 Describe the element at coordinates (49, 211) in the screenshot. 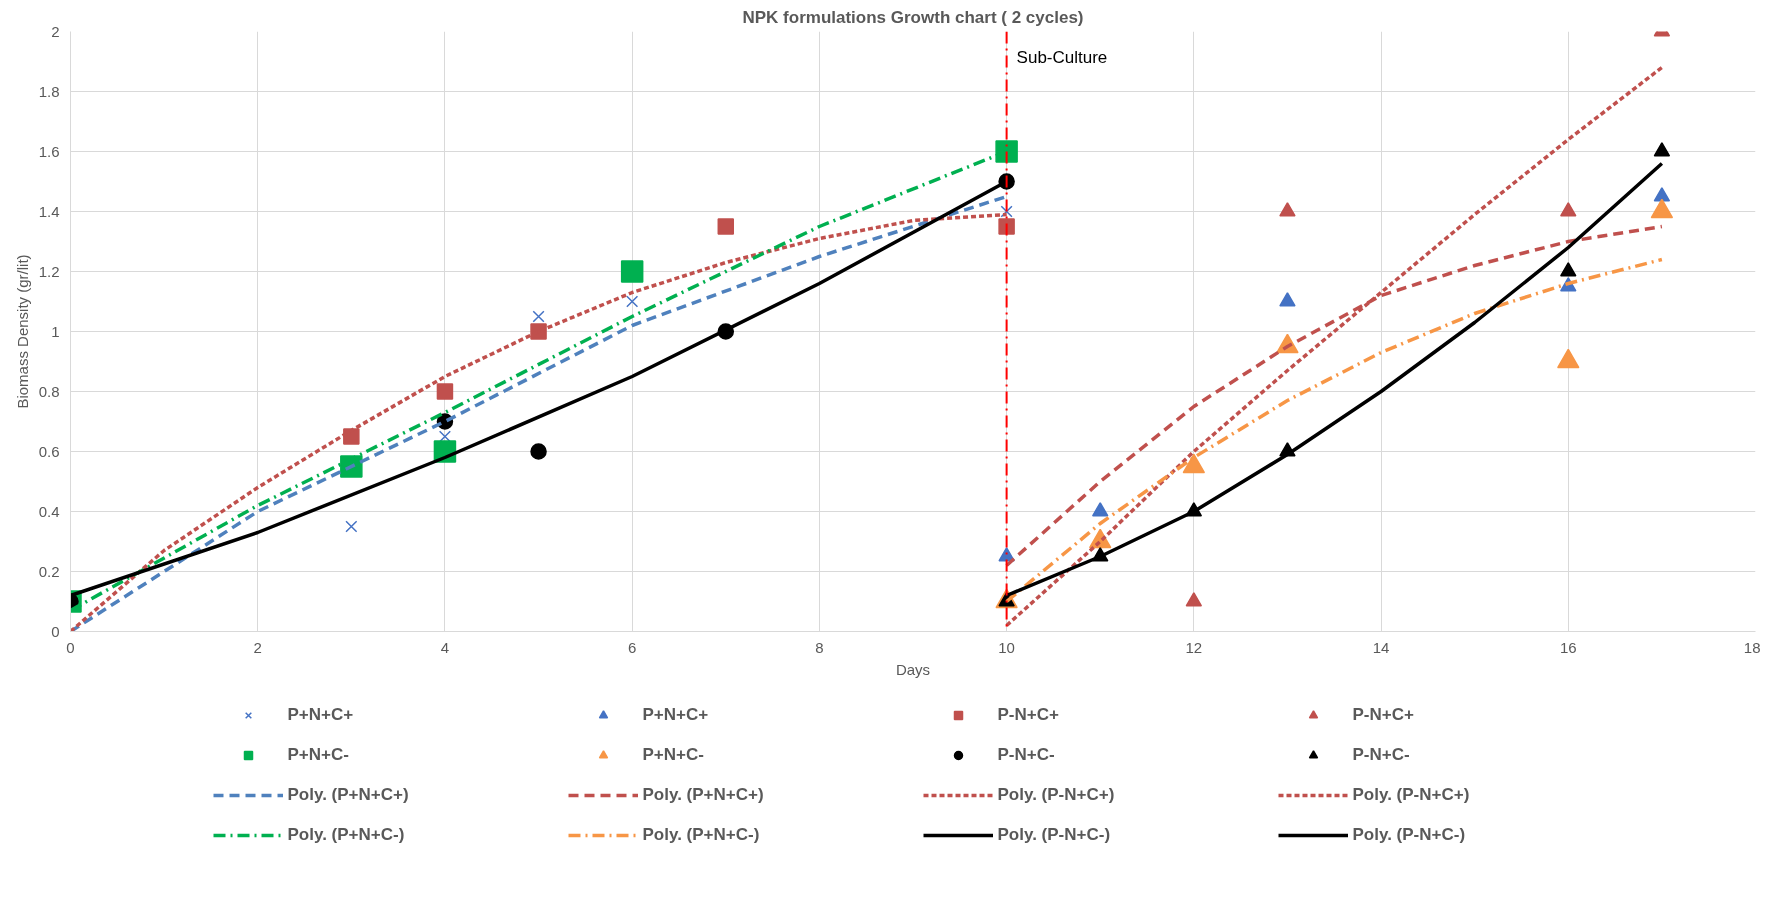

I see `y-tick-label: 1.4` at that location.